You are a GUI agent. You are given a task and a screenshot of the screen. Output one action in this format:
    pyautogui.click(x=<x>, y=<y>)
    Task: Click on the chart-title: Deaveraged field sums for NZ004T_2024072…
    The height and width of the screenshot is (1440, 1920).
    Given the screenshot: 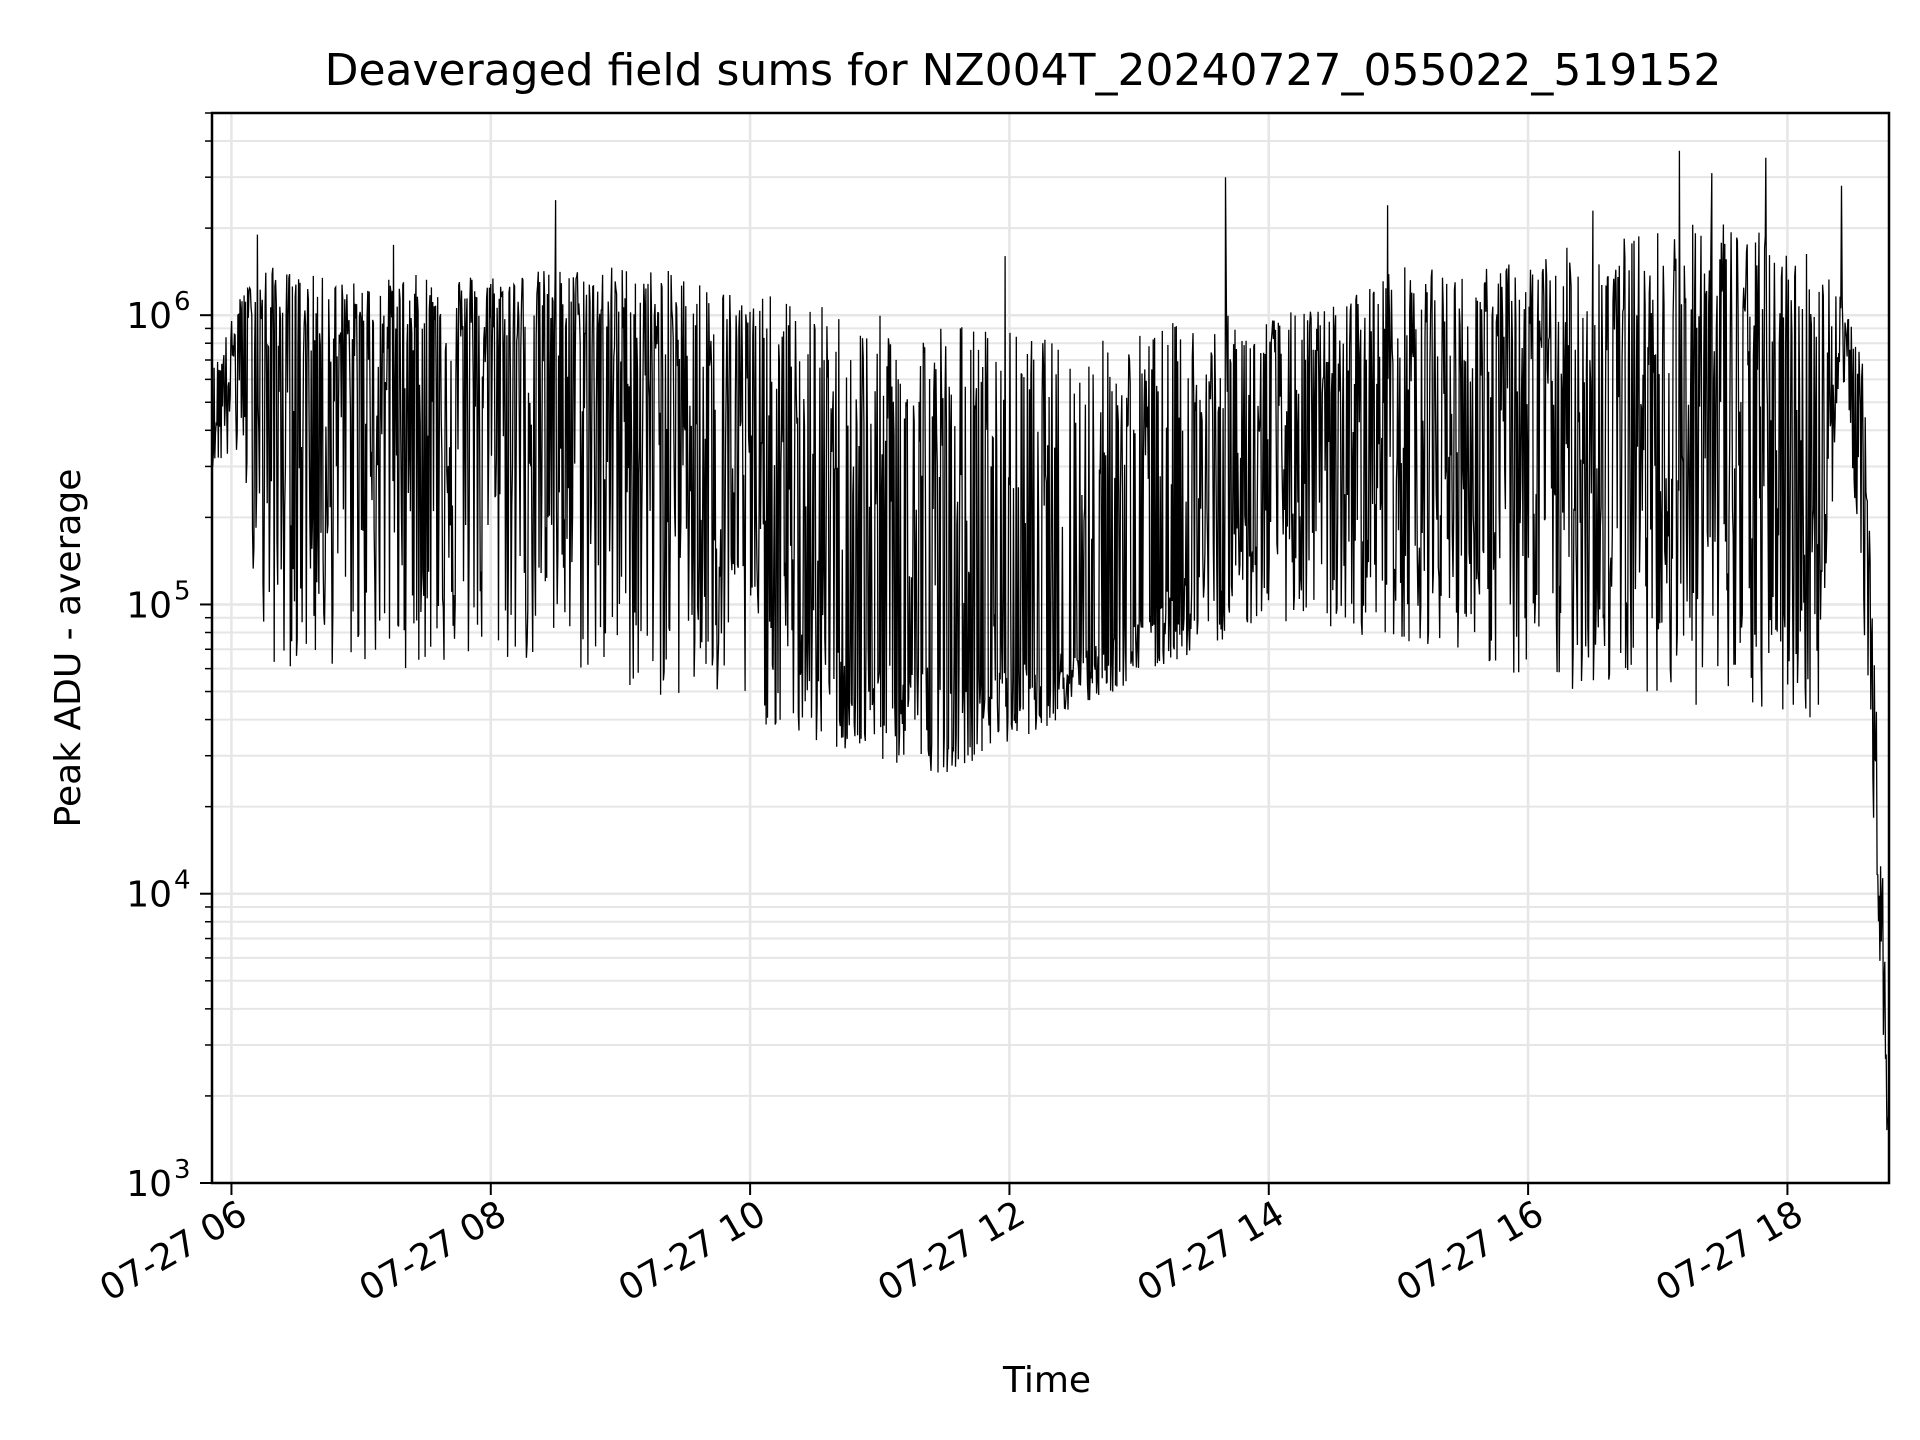 What is the action you would take?
    pyautogui.click(x=1023, y=70)
    